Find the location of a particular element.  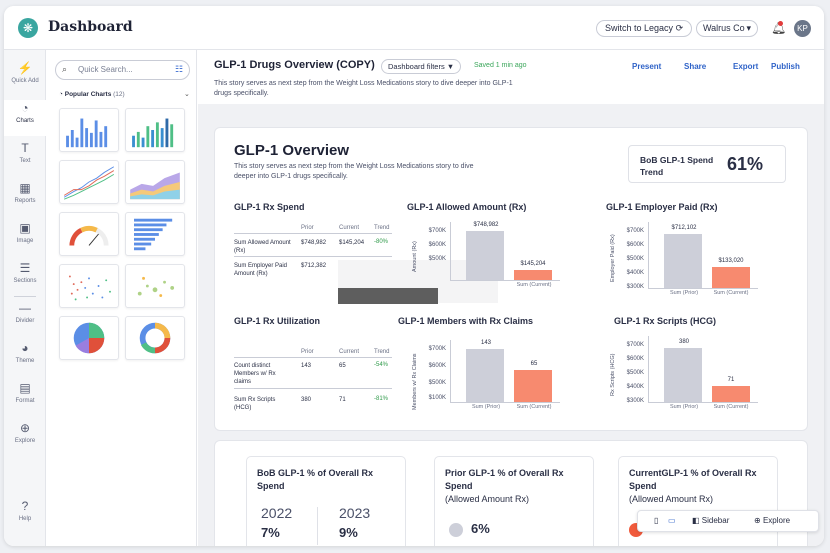

year-label: 2022 is located at coordinates (277, 513).